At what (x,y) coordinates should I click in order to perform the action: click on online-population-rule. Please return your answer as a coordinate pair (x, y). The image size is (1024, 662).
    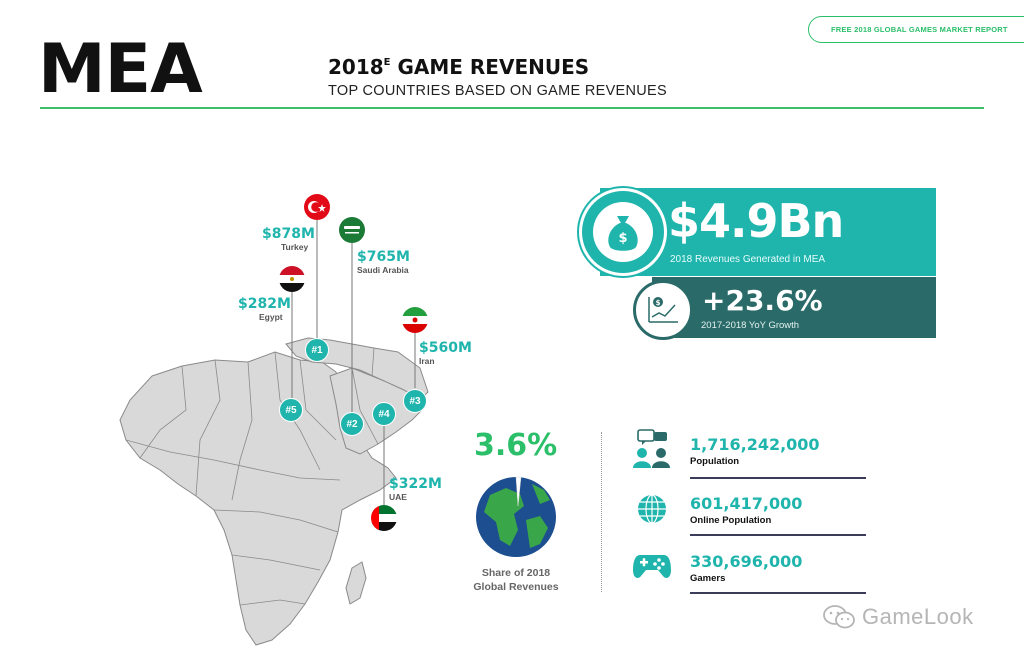
    Looking at the image, I should click on (778, 535).